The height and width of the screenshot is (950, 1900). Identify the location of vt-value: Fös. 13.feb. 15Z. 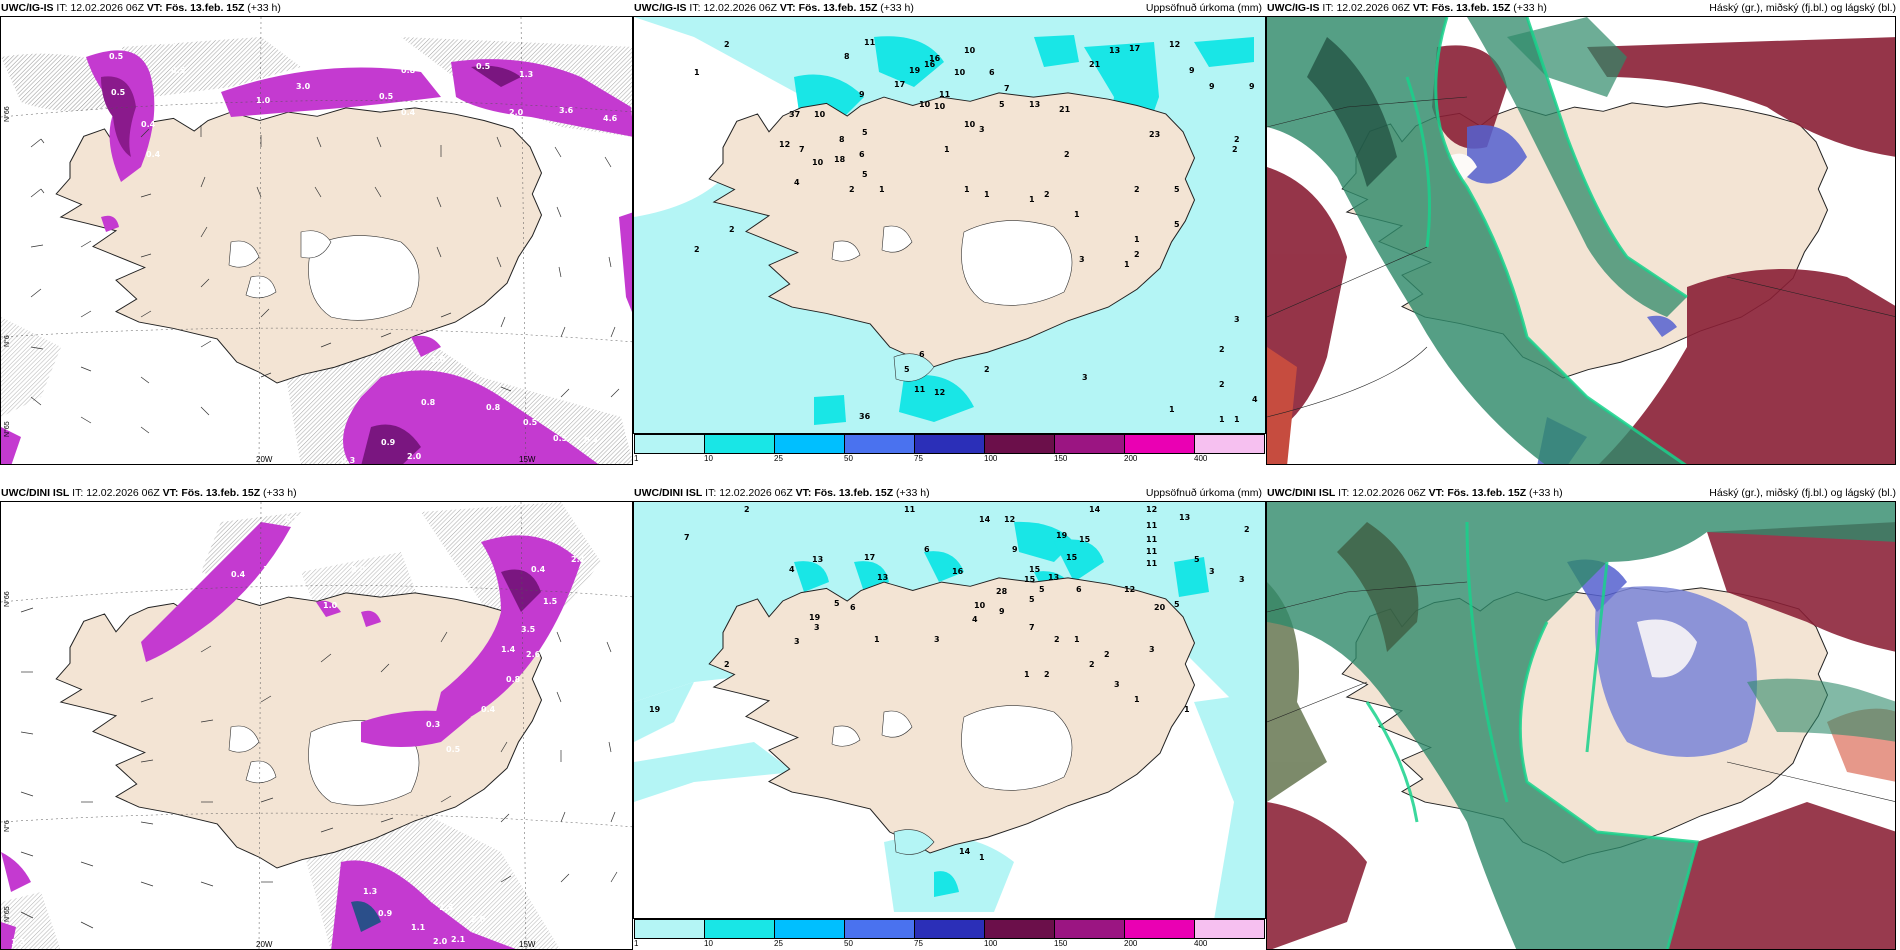
(854, 493).